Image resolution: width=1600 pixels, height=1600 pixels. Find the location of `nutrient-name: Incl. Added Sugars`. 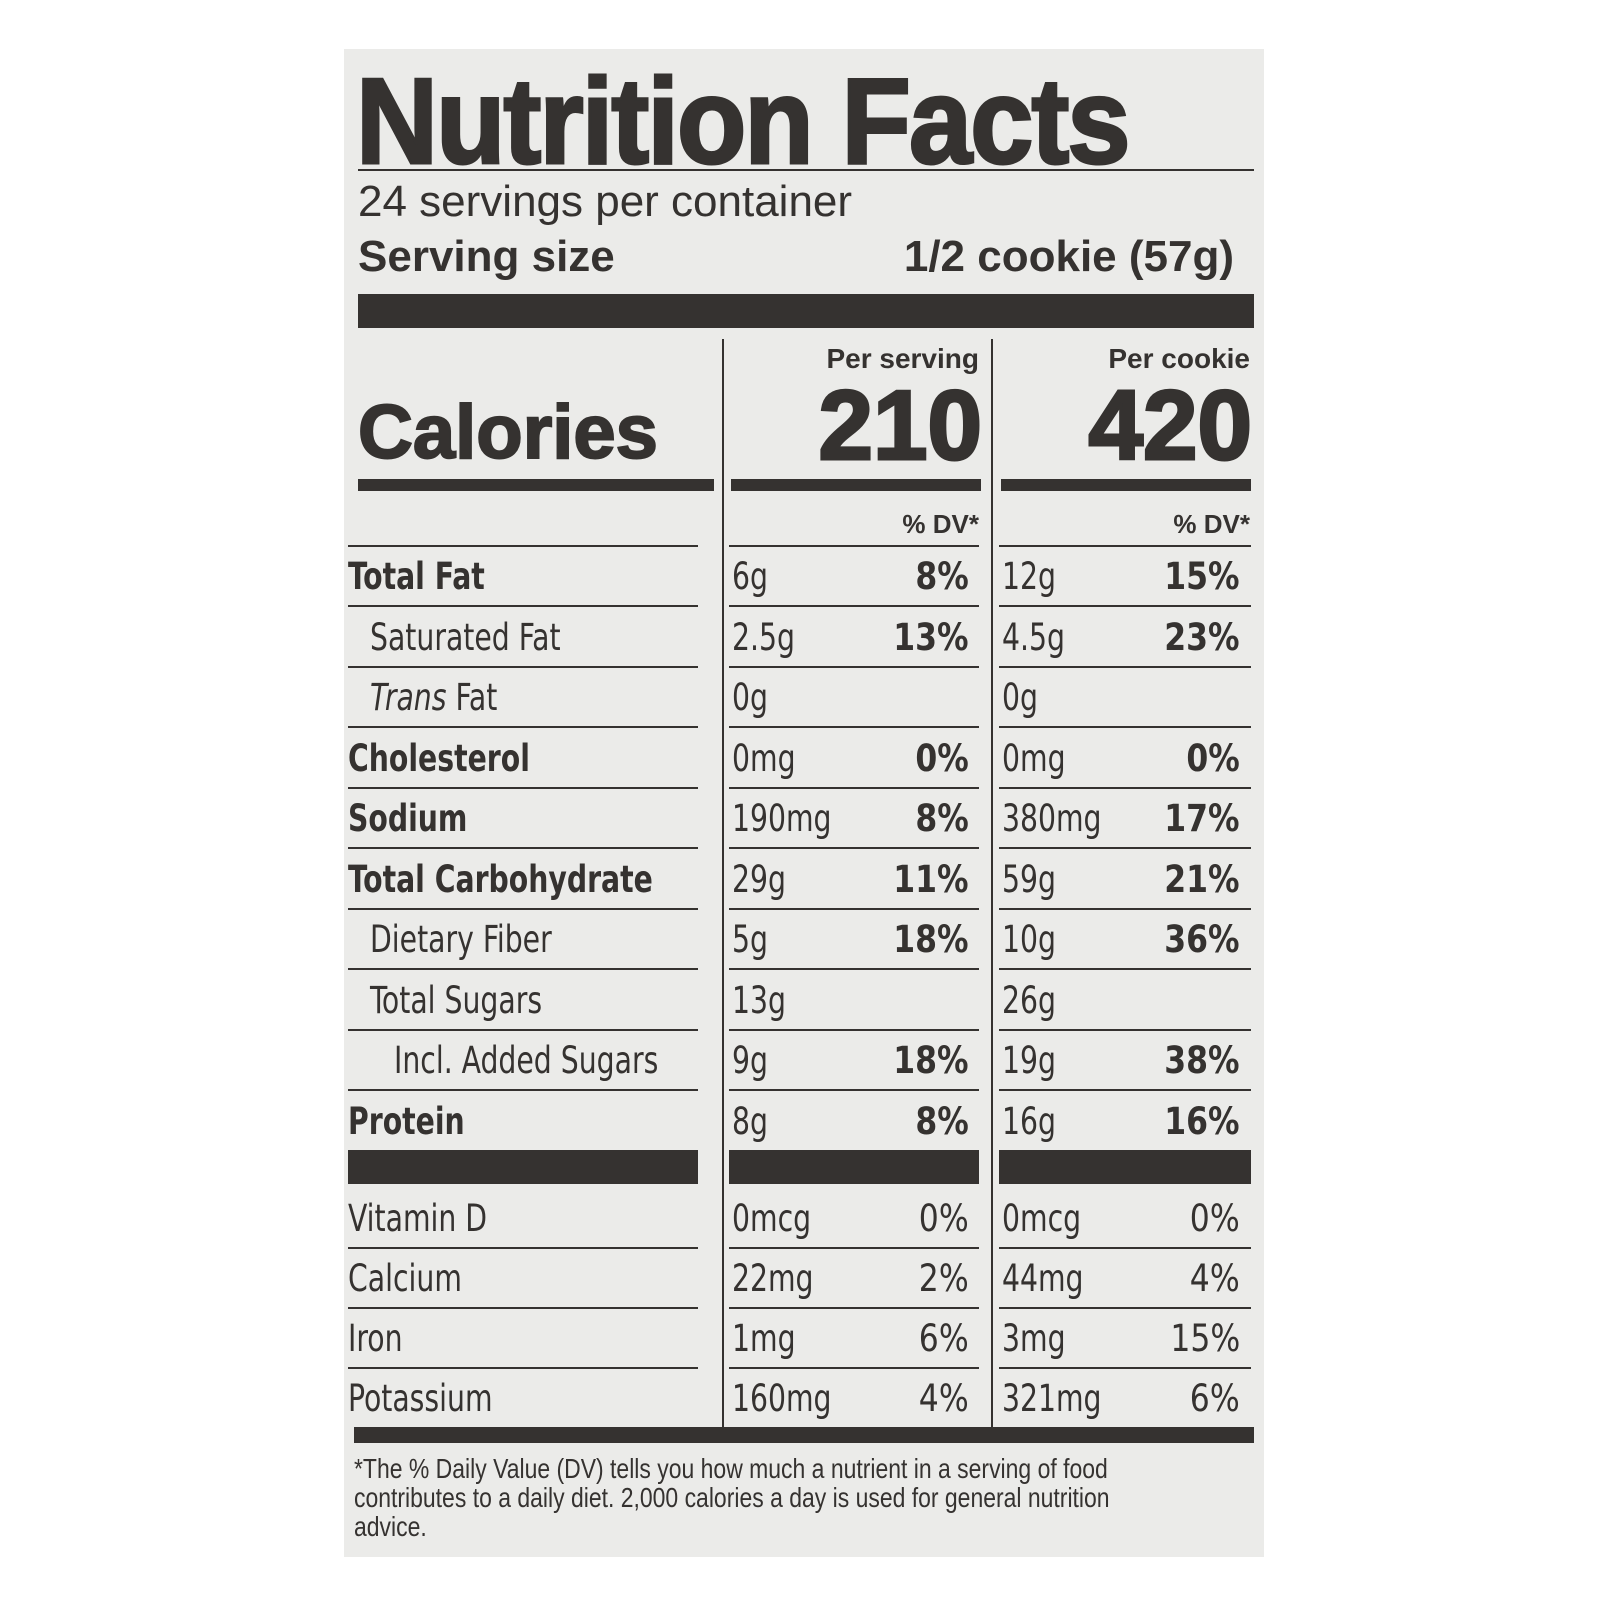

nutrient-name: Incl. Added Sugars is located at coordinates (526, 1060).